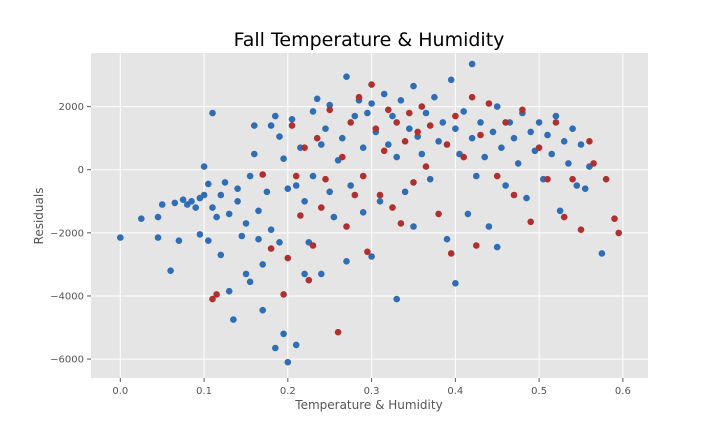 This screenshot has width=720, height=432. I want to click on x-tick-label: 0.1, so click(204, 391).